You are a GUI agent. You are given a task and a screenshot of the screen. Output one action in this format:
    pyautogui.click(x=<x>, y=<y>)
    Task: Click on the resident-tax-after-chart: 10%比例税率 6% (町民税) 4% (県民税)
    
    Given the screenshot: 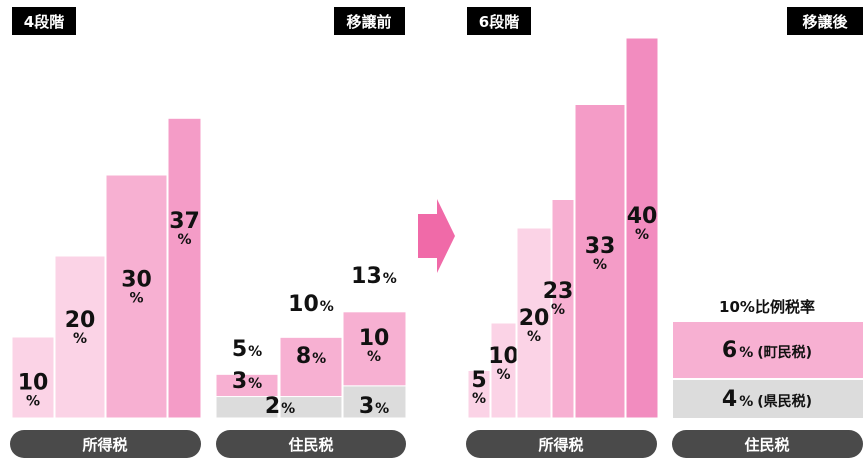 What is the action you would take?
    pyautogui.click(x=768, y=358)
    